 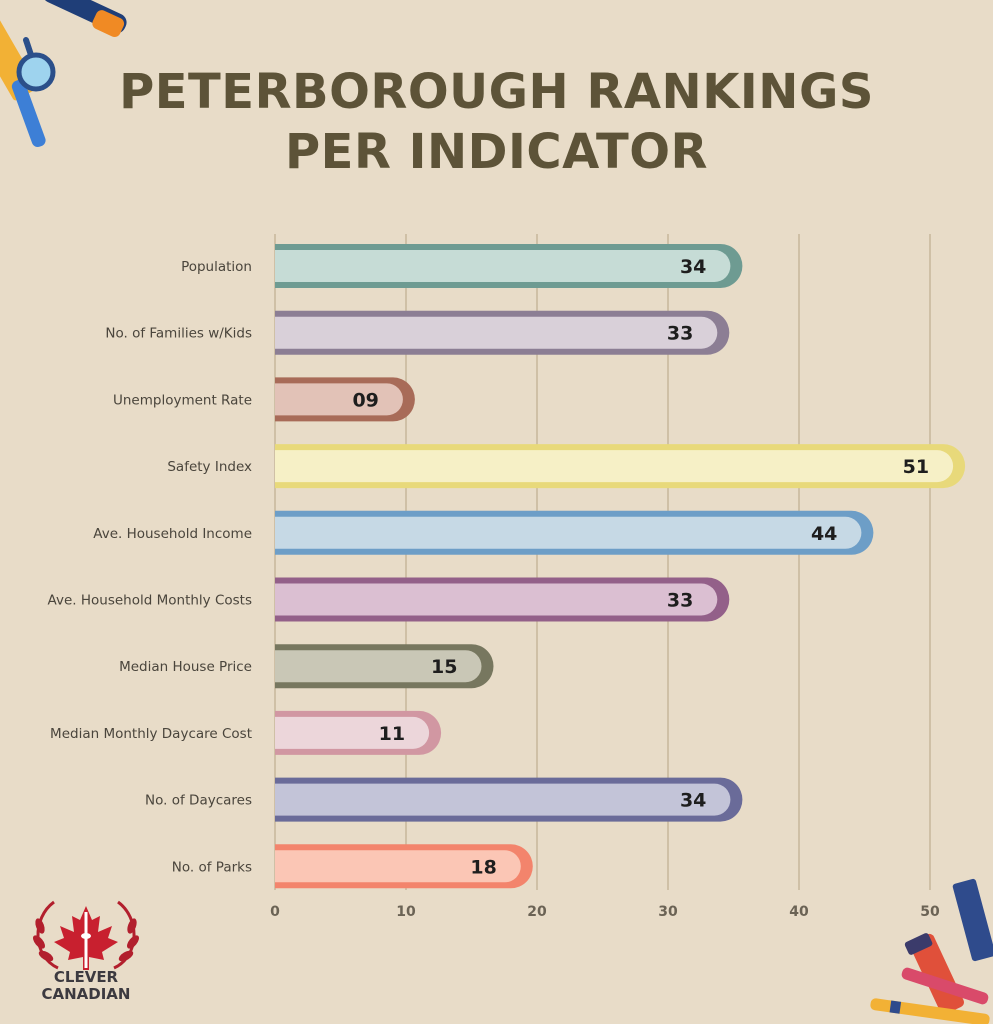 What do you see at coordinates (63, 74) in the screenshot?
I see `stationery-decoration-top-left` at bounding box center [63, 74].